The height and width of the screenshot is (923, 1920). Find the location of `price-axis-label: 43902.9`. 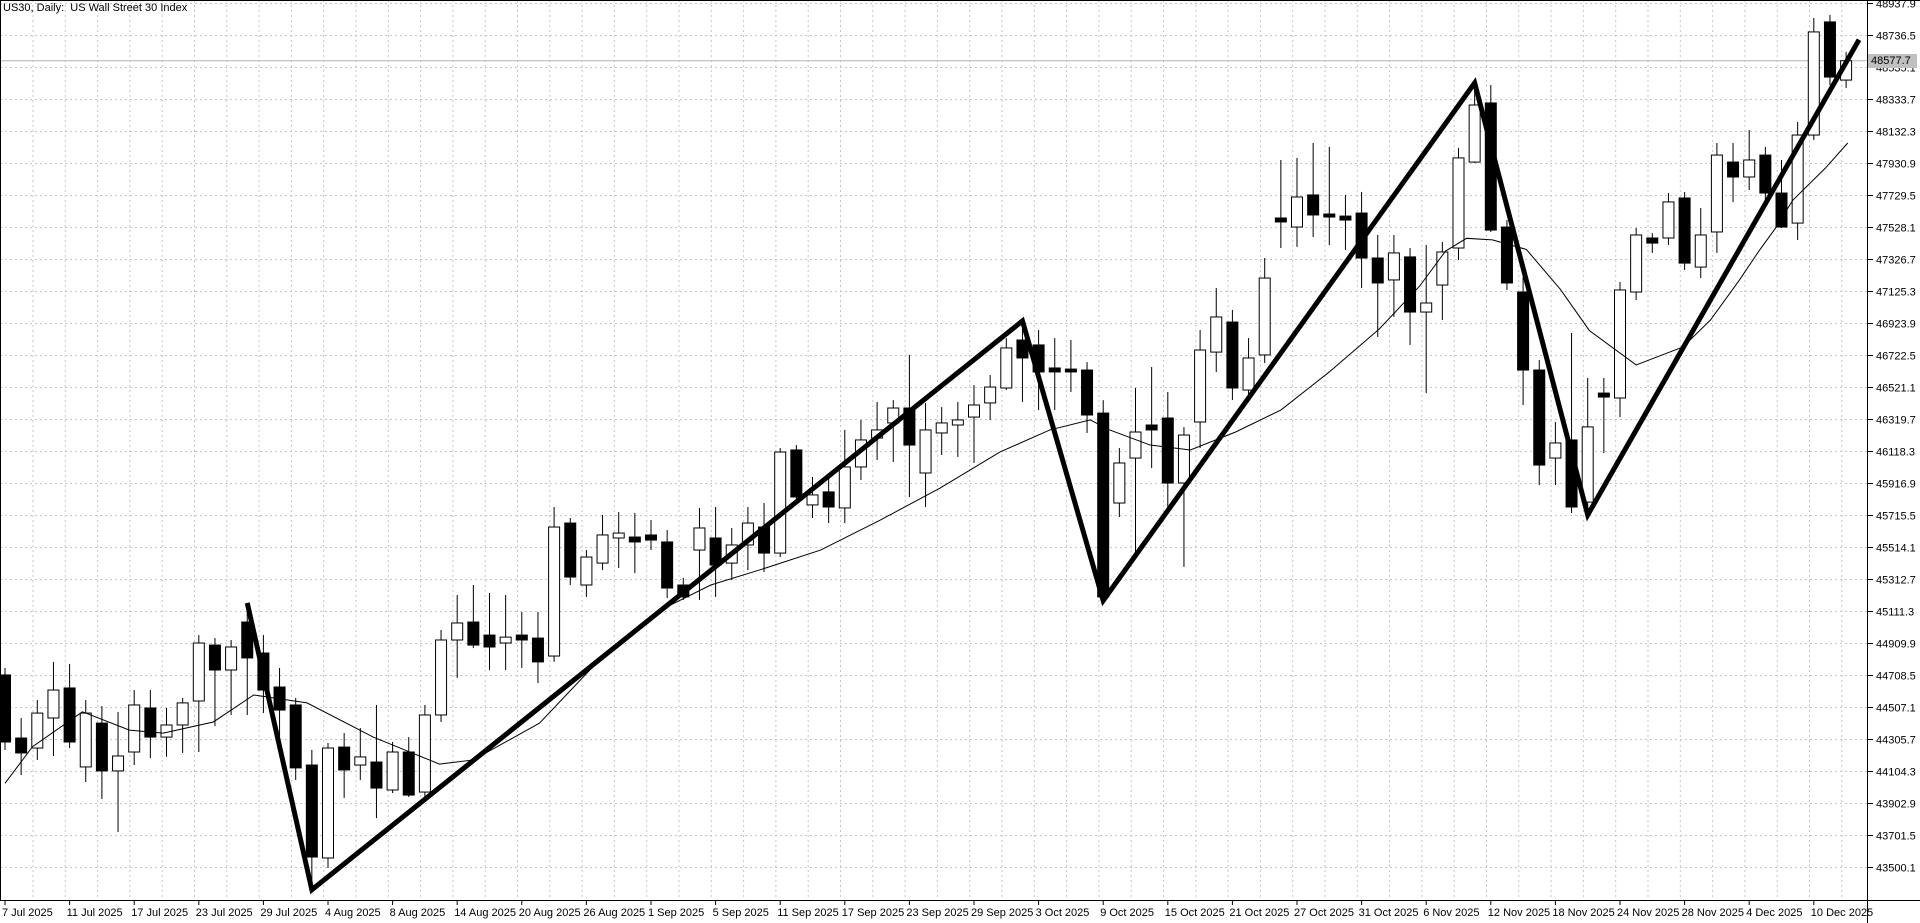

price-axis-label: 43902.9 is located at coordinates (1896, 805).